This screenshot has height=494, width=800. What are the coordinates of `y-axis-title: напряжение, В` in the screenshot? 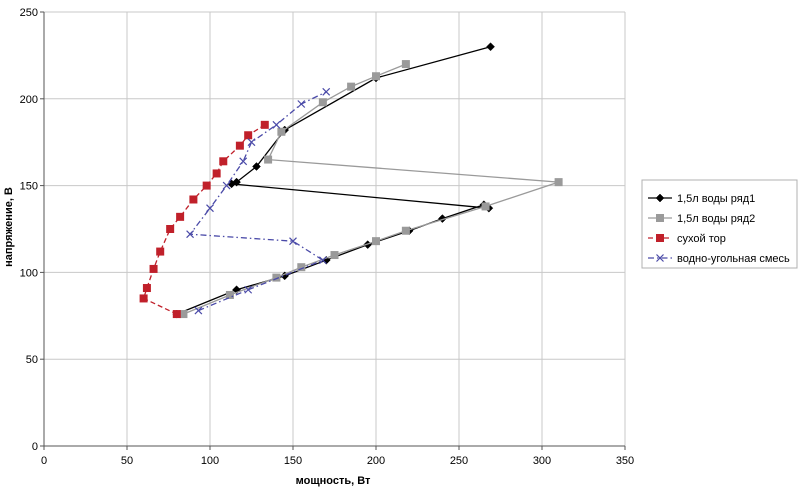 It's located at (9, 227).